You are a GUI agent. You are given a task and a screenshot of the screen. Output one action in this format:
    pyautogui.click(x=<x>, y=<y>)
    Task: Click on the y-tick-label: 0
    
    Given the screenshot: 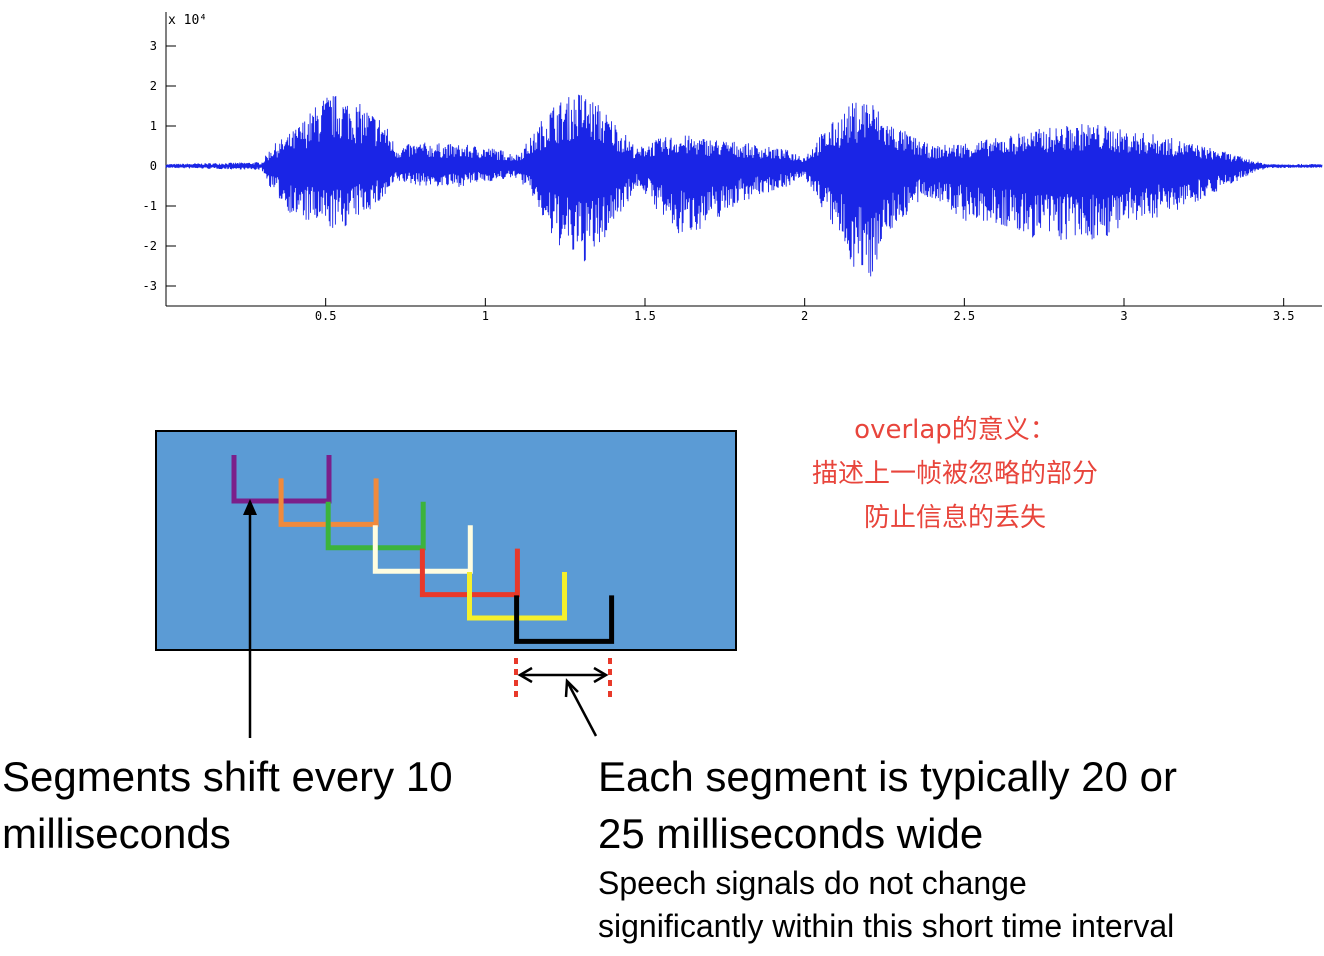 What is the action you would take?
    pyautogui.click(x=153, y=166)
    